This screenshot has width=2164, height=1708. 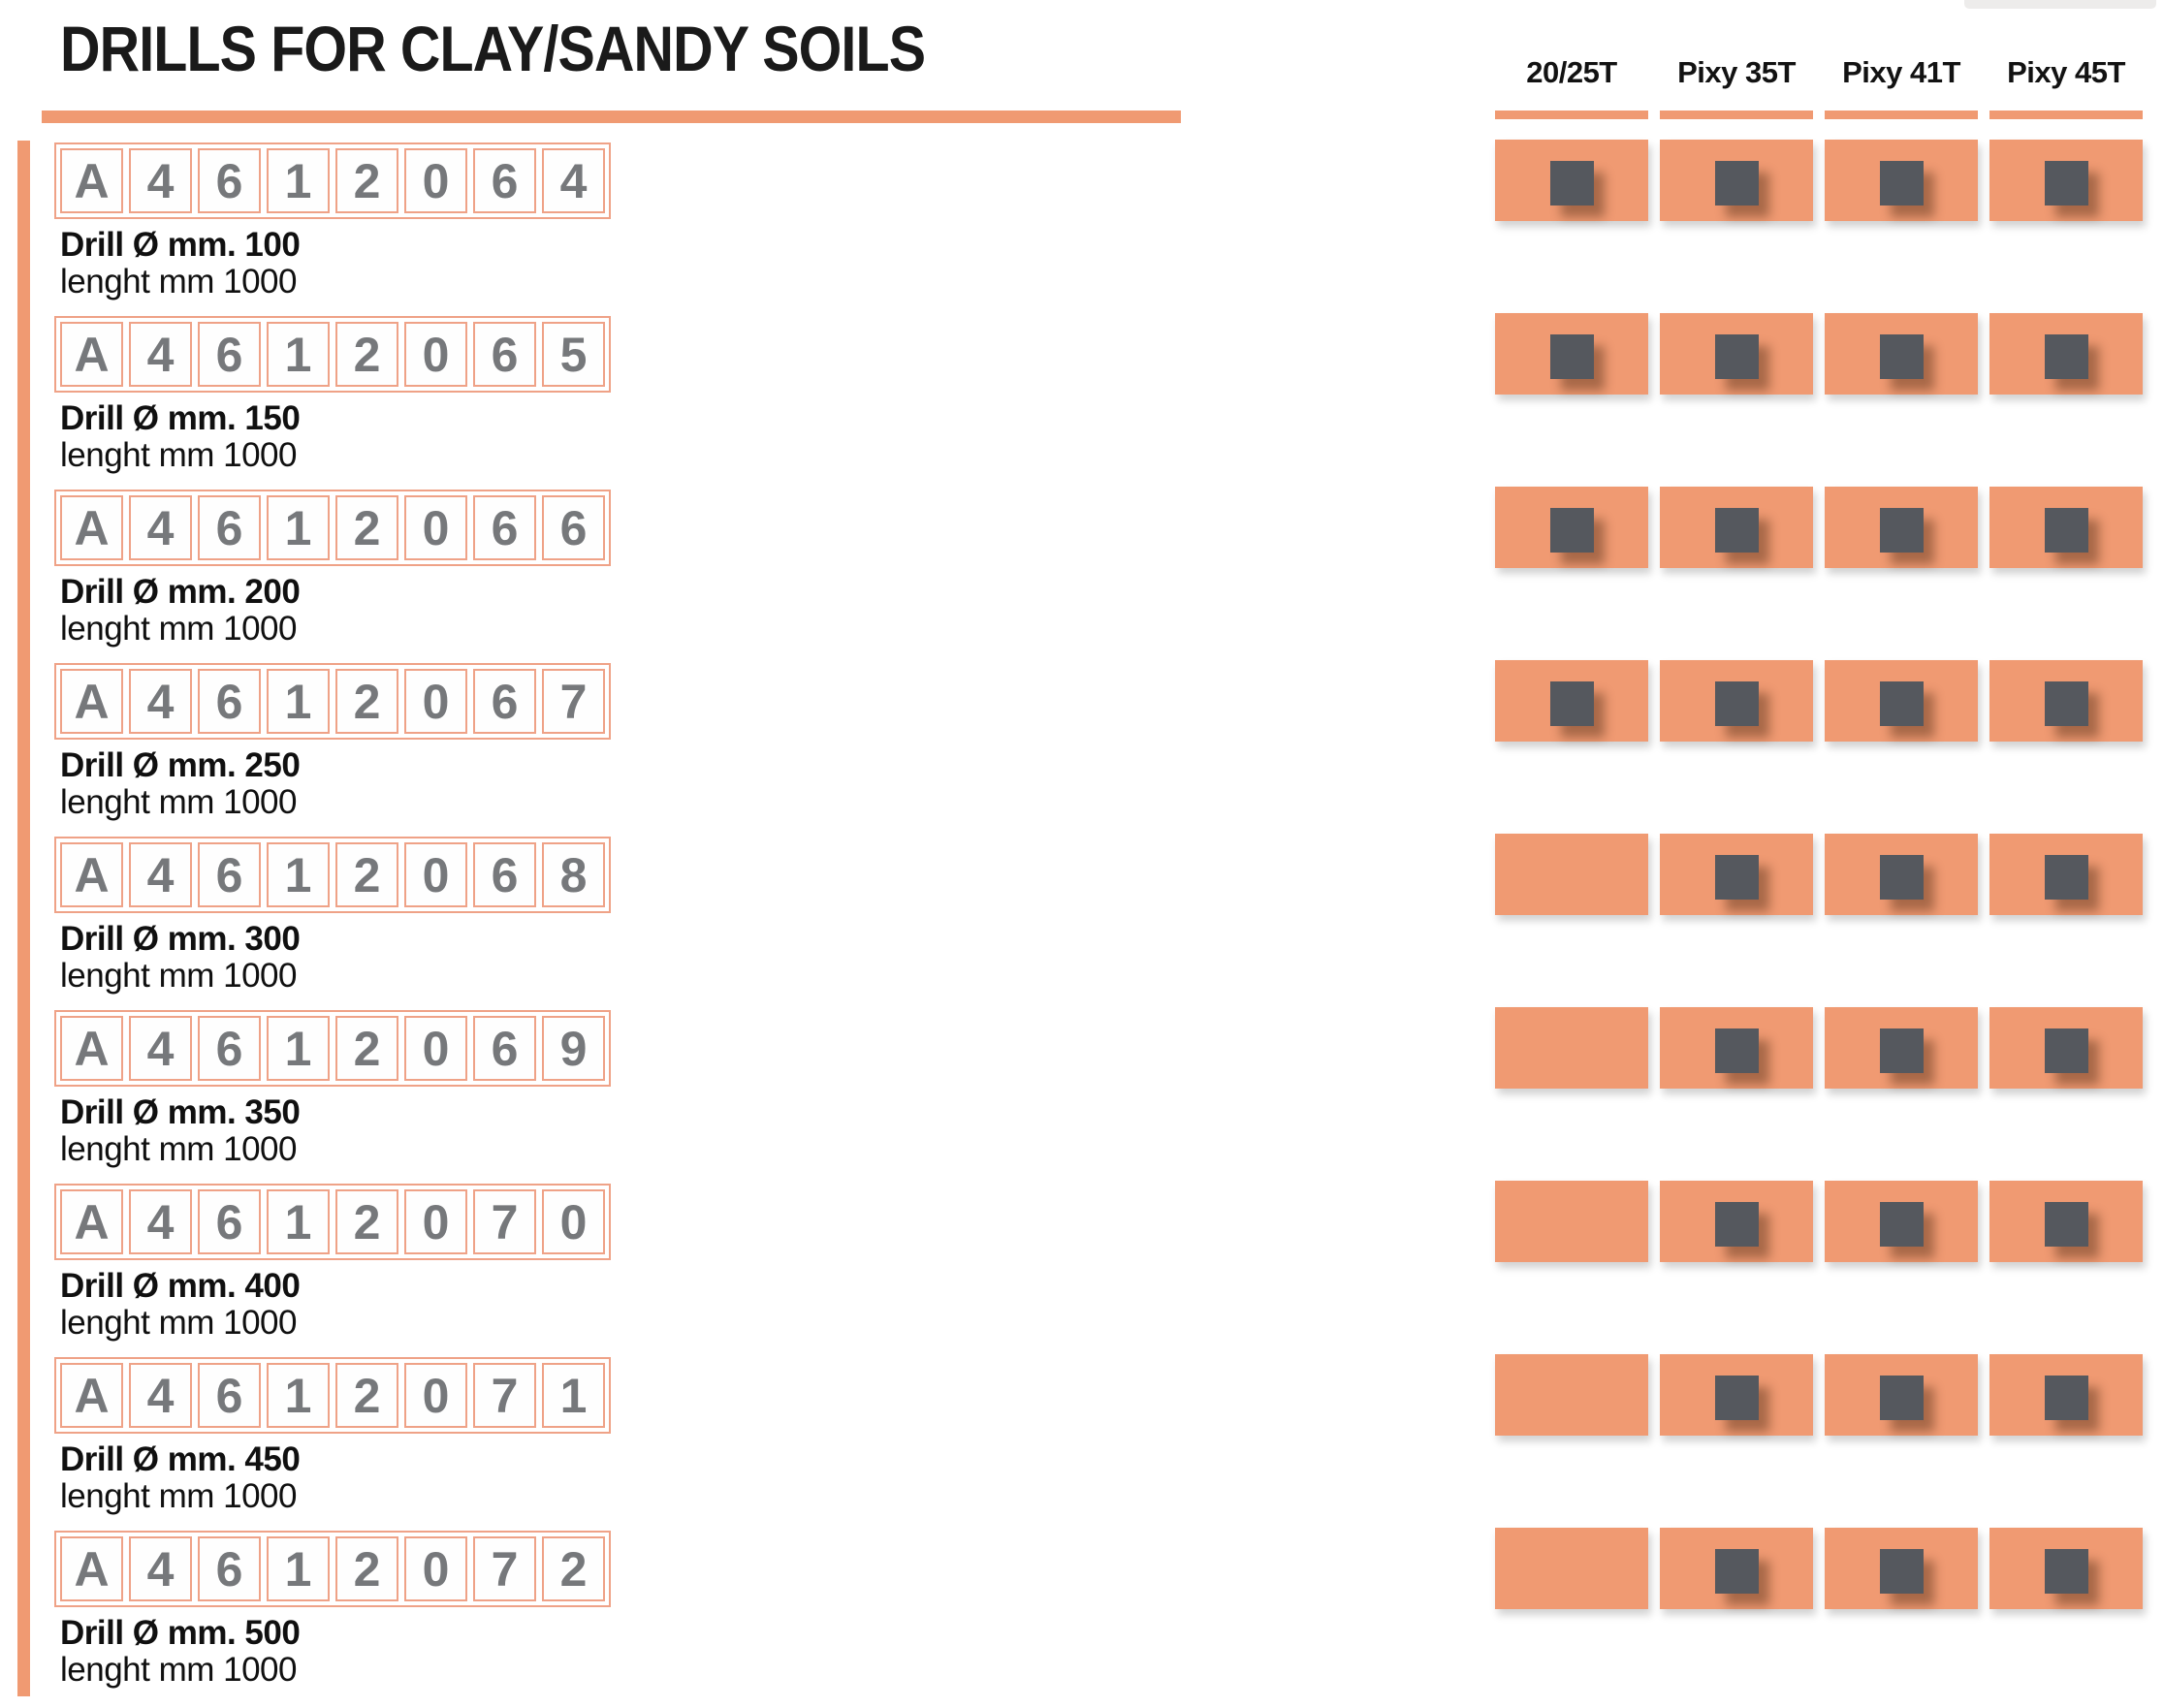 What do you see at coordinates (180, 592) in the screenshot?
I see `product-name: Drill Ø mm. 200` at bounding box center [180, 592].